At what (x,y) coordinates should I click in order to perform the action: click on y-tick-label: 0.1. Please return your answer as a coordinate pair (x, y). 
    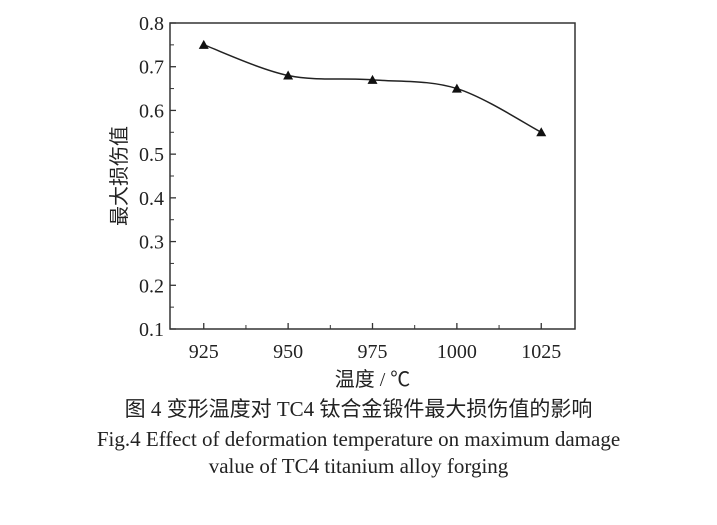
    Looking at the image, I should click on (151, 330).